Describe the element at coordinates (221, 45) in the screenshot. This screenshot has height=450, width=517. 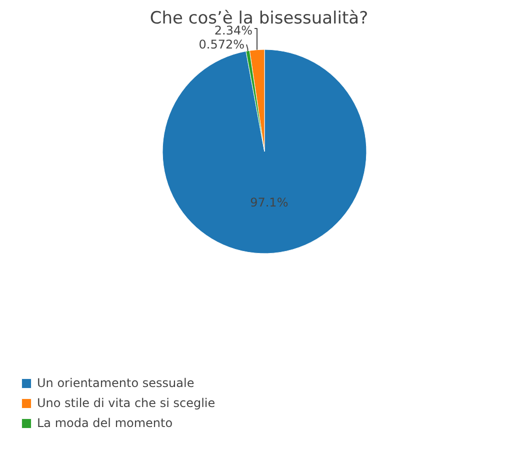
I see `data-label: 0.572%` at that location.